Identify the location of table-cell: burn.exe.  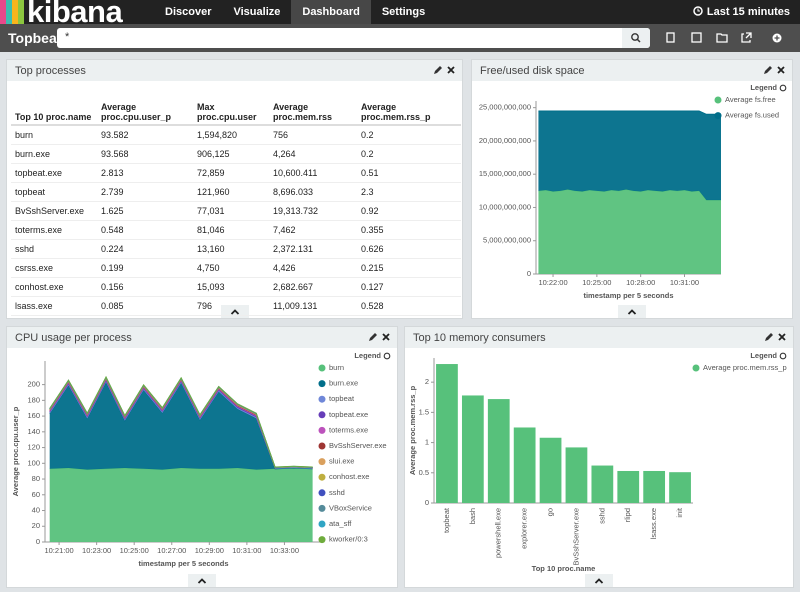
(54, 154).